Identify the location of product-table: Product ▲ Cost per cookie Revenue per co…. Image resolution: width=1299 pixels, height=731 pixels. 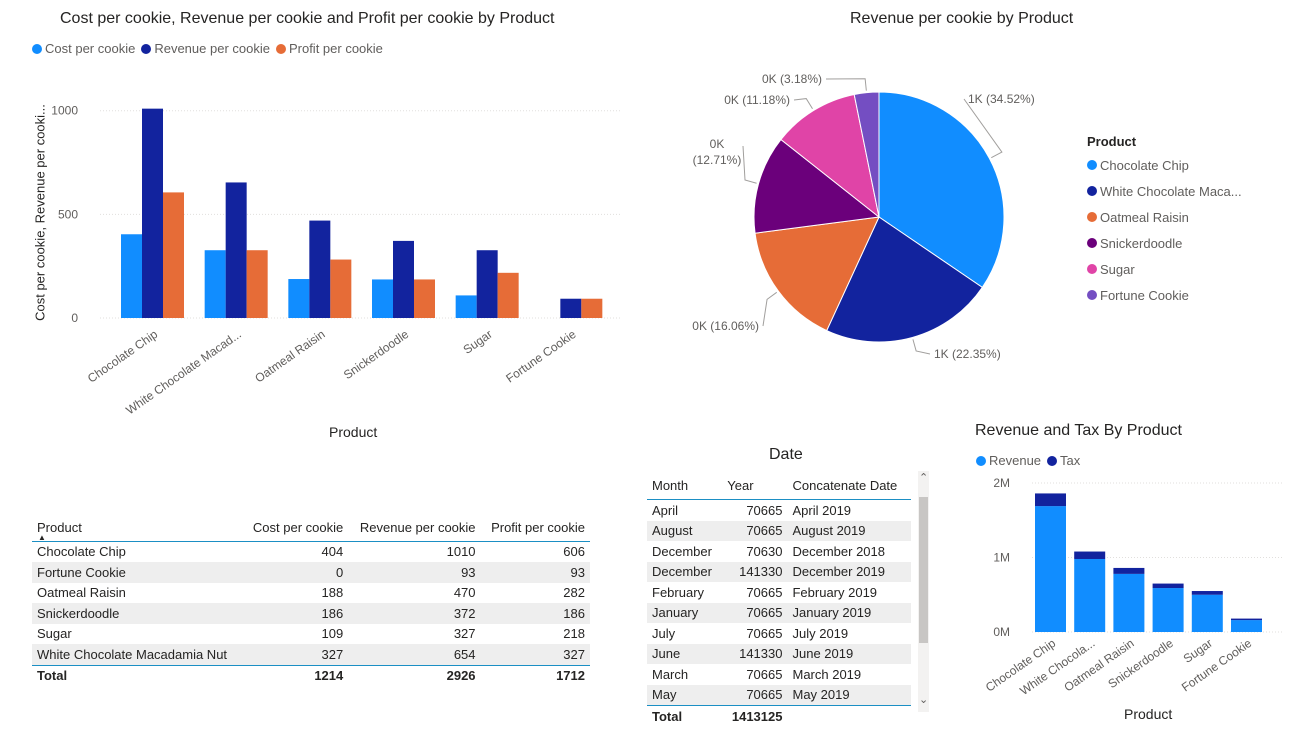
(312, 600).